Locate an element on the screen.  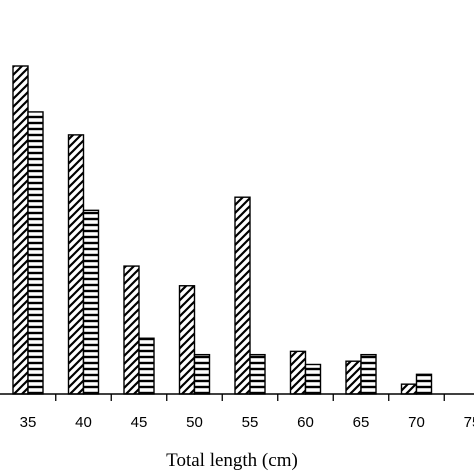
x-axis-title: Total length (cm) is located at coordinates (232, 460).